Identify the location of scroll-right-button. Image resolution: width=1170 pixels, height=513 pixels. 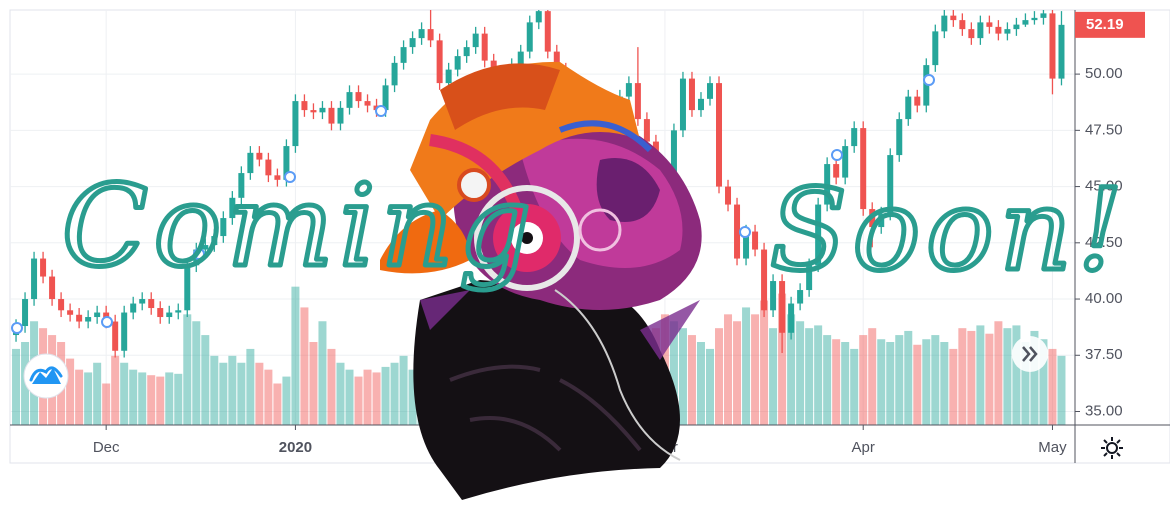
(1030, 354).